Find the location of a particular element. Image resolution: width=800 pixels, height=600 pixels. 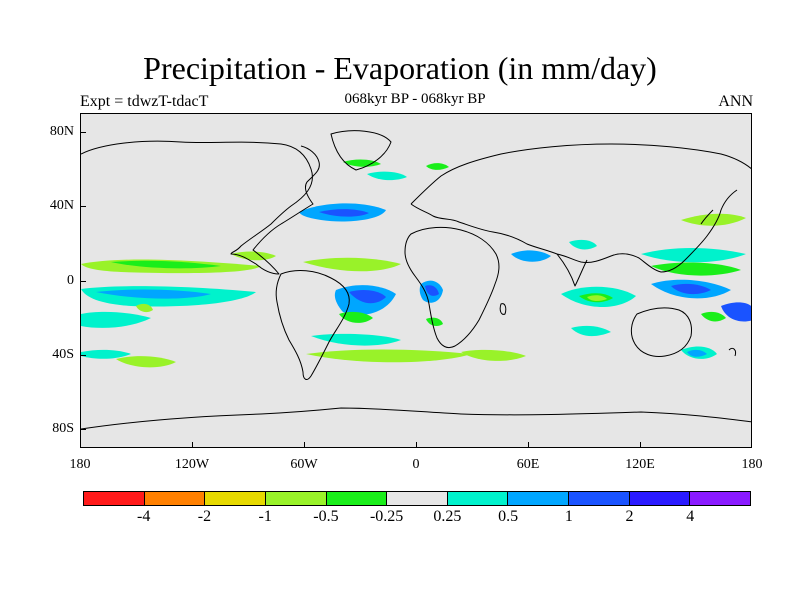

plot-title: Precipitation - Evaporation (in mm/day) is located at coordinates (400, 68).